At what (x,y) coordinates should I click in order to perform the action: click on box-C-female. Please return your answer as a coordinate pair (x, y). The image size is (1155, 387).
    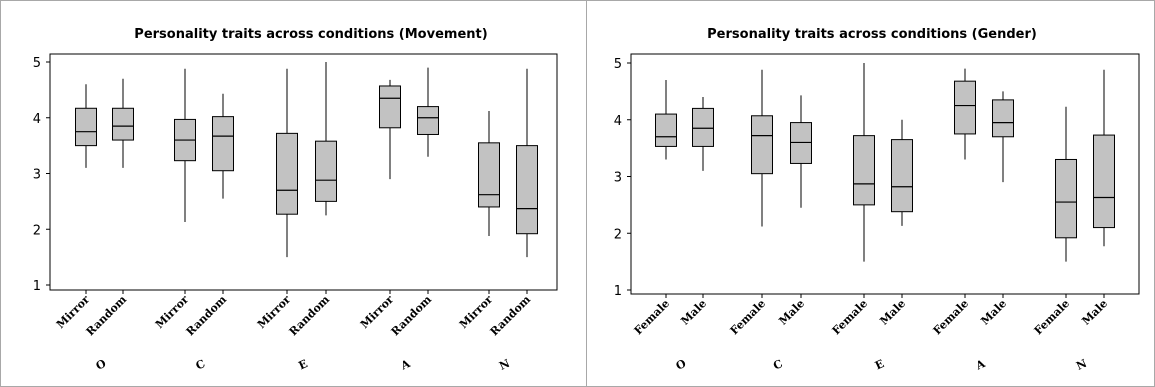
    Looking at the image, I should click on (762, 148).